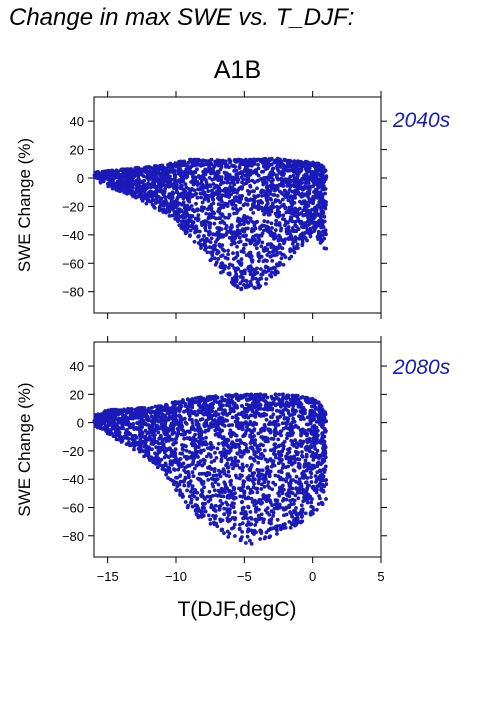 This screenshot has height=709, width=501. I want to click on figure-title: Change in max SWE vs. T_DJF:, so click(182, 17).